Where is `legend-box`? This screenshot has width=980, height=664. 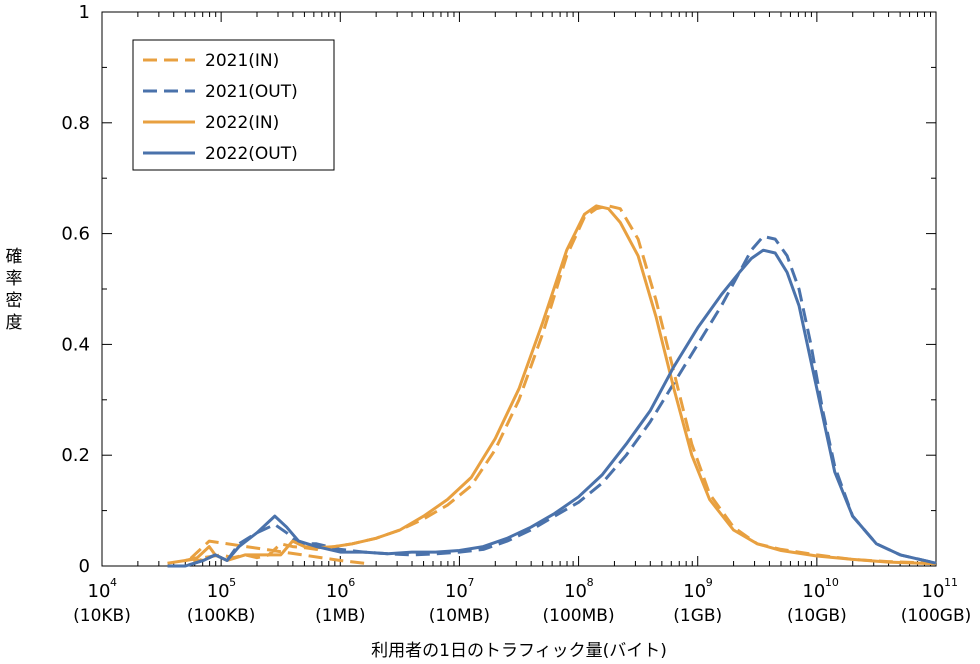
legend-box is located at coordinates (233, 105).